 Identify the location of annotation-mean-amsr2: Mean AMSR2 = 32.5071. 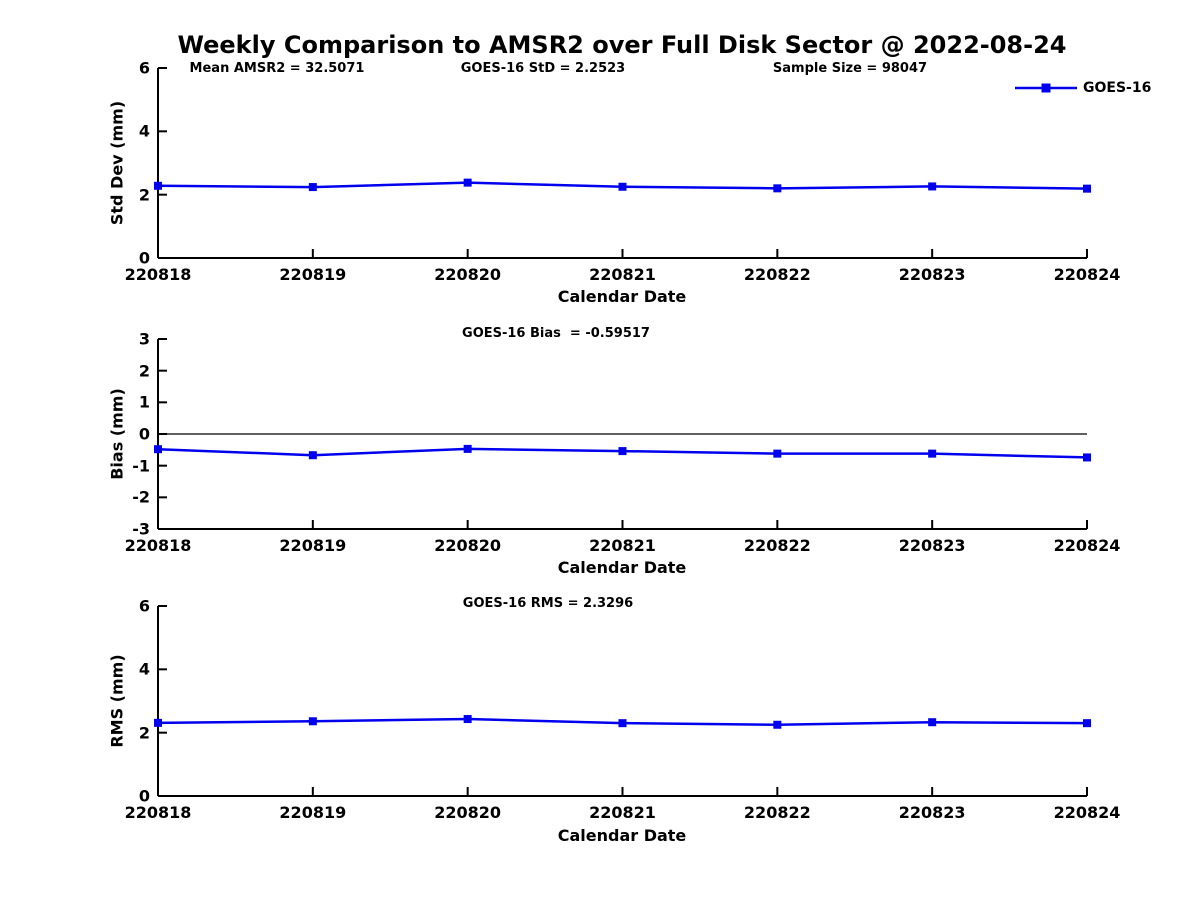
(277, 68).